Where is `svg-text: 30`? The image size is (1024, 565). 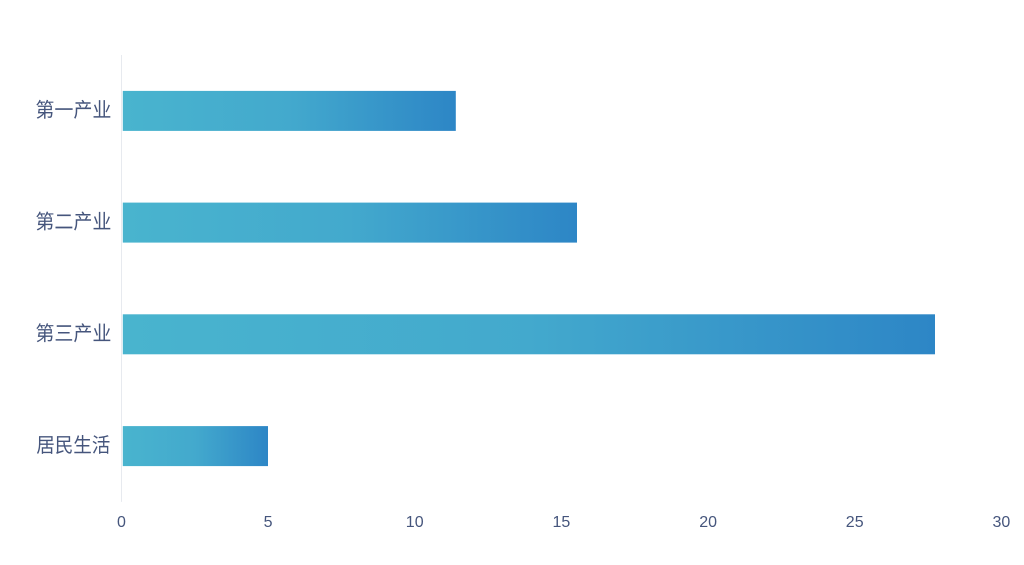
svg-text: 30 is located at coordinates (1002, 522).